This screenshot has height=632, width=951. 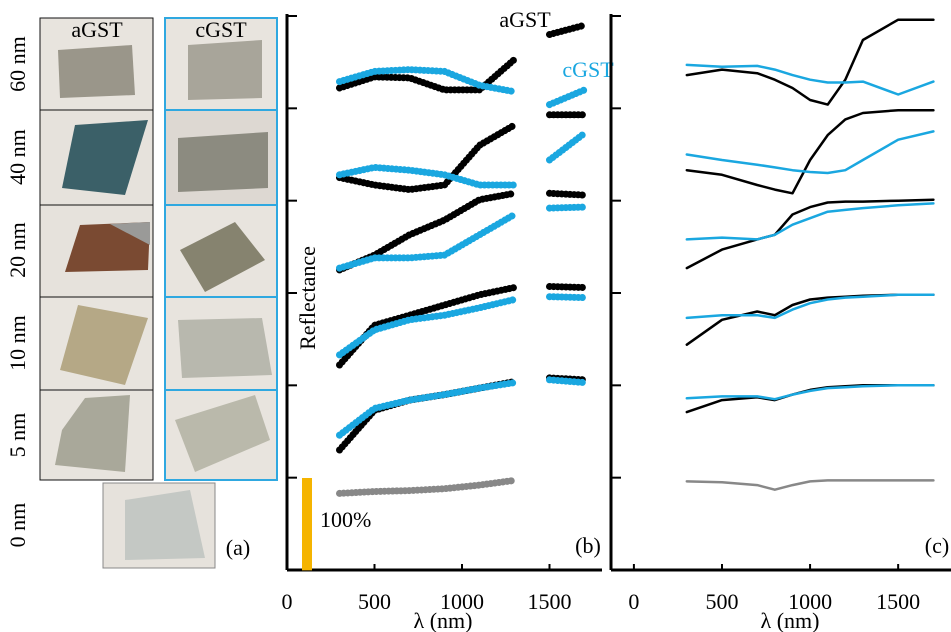 I want to click on y-axis-label: Reflectance, so click(x=307, y=298).